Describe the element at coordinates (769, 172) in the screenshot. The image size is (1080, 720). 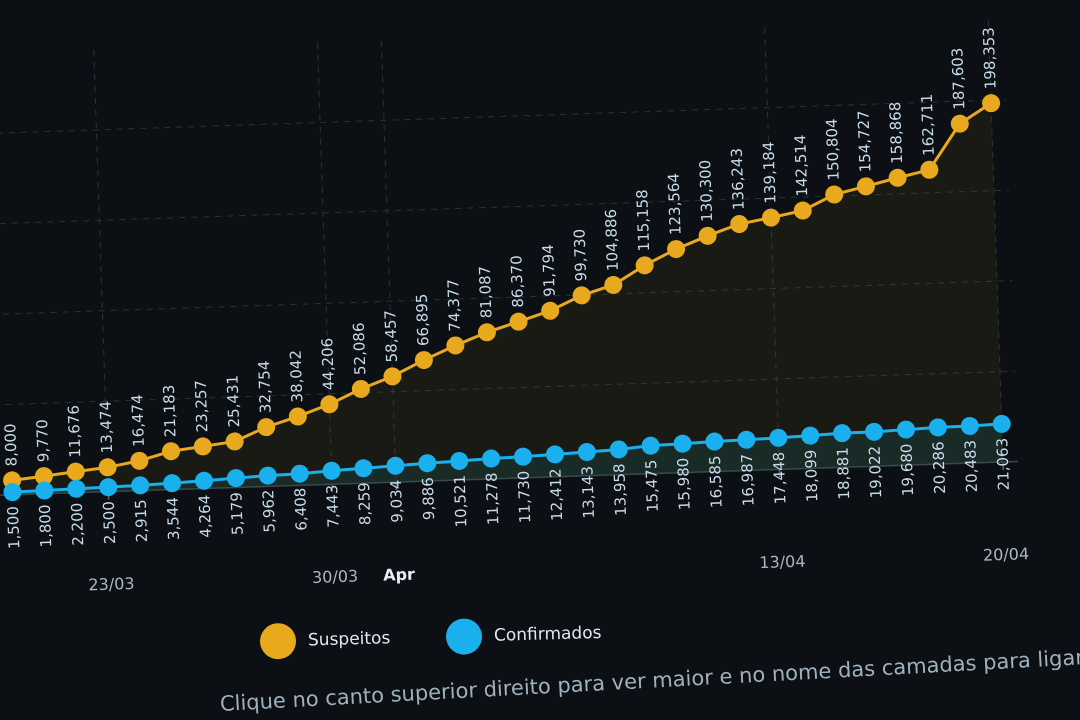
I see `data-label-suspeitos: 139,184` at that location.